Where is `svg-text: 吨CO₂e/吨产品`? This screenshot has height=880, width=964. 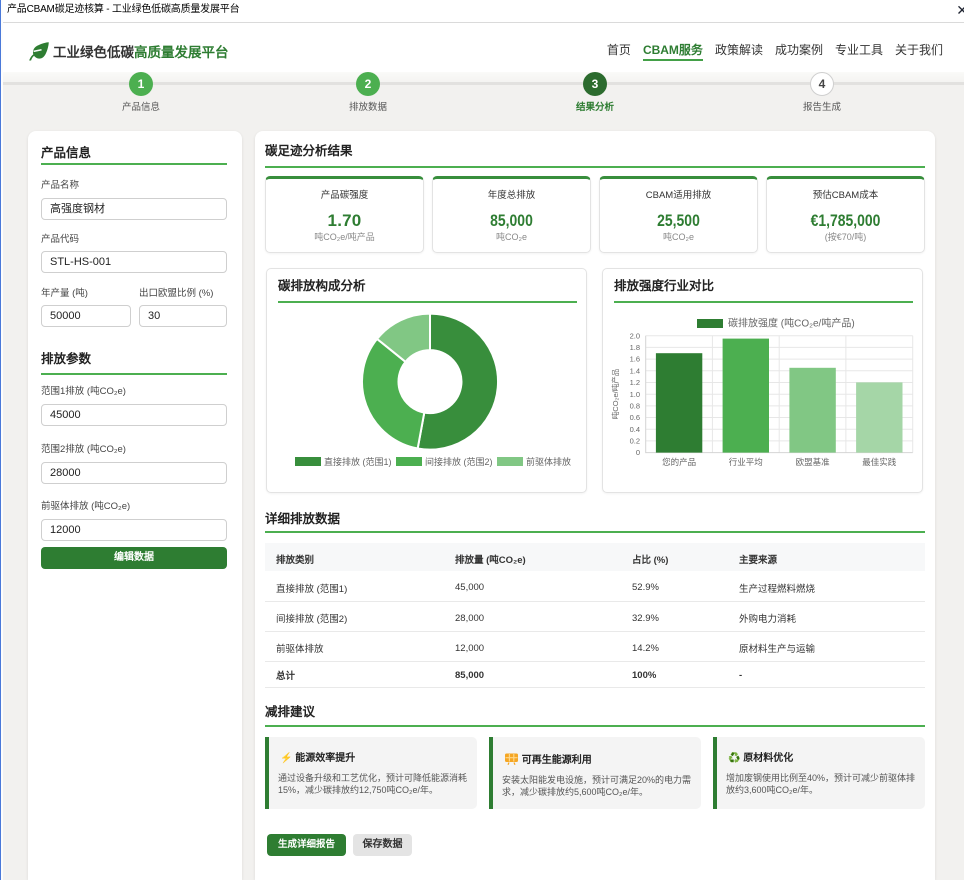 svg-text: 吨CO₂e/吨产品 is located at coordinates (615, 394).